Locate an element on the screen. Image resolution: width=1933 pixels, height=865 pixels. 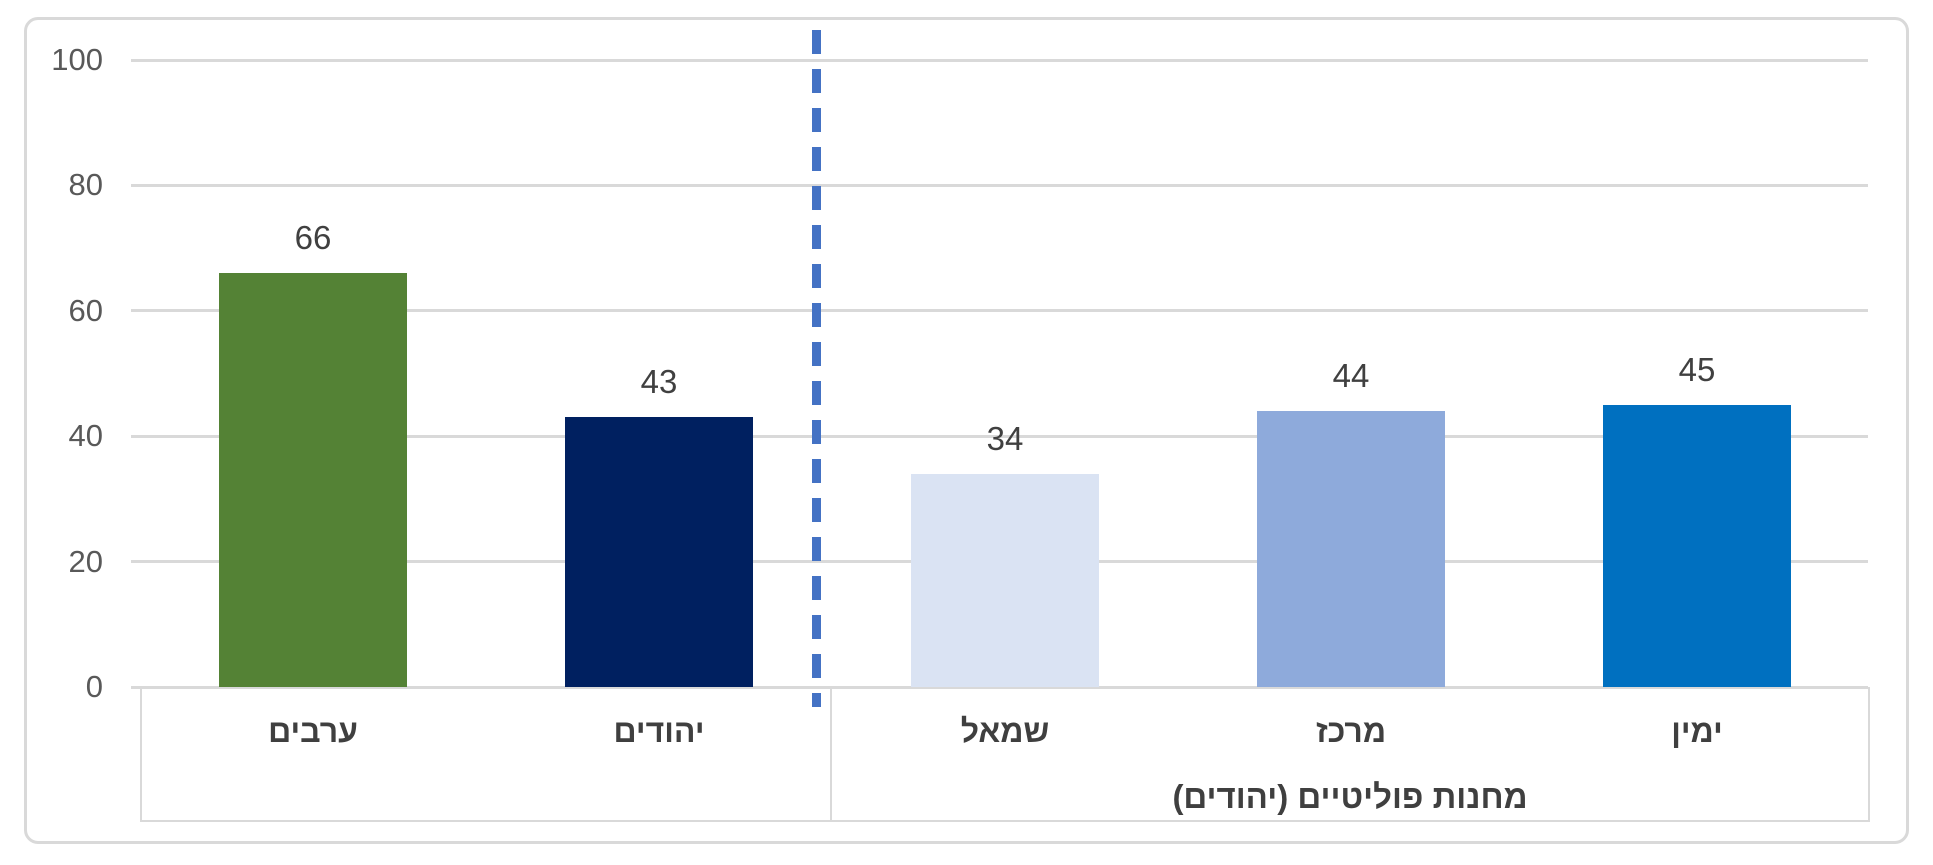
category-axis-box-political-camps is located at coordinates (1350, 754).